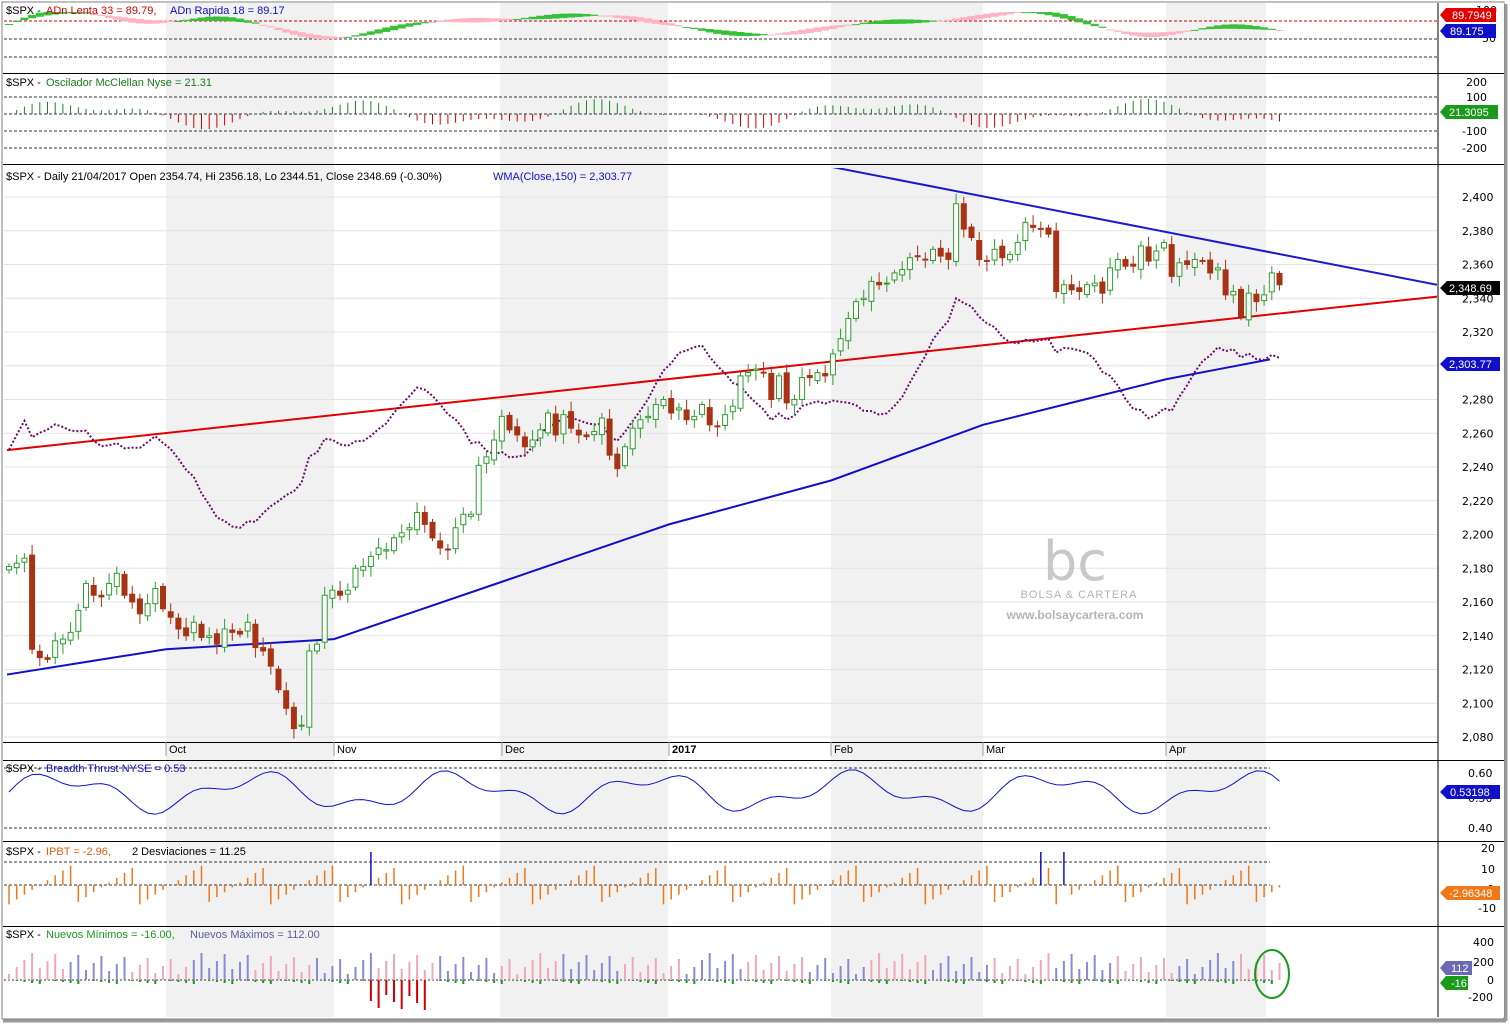  I want to click on price-tick-label: 2,200, so click(1478, 535).